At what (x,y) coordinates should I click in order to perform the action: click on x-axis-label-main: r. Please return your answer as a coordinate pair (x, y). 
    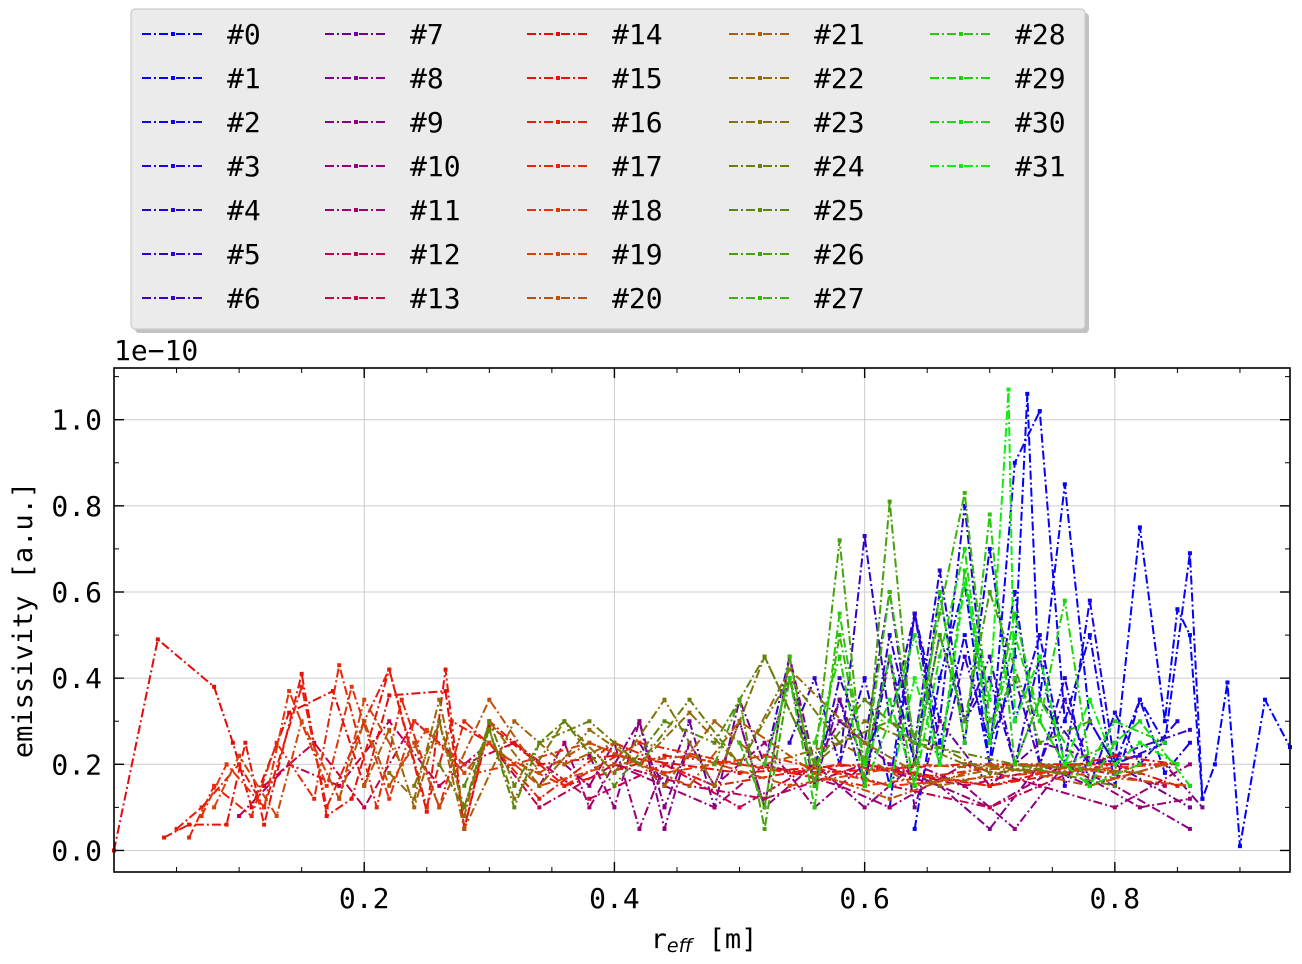
    Looking at the image, I should click on (659, 939).